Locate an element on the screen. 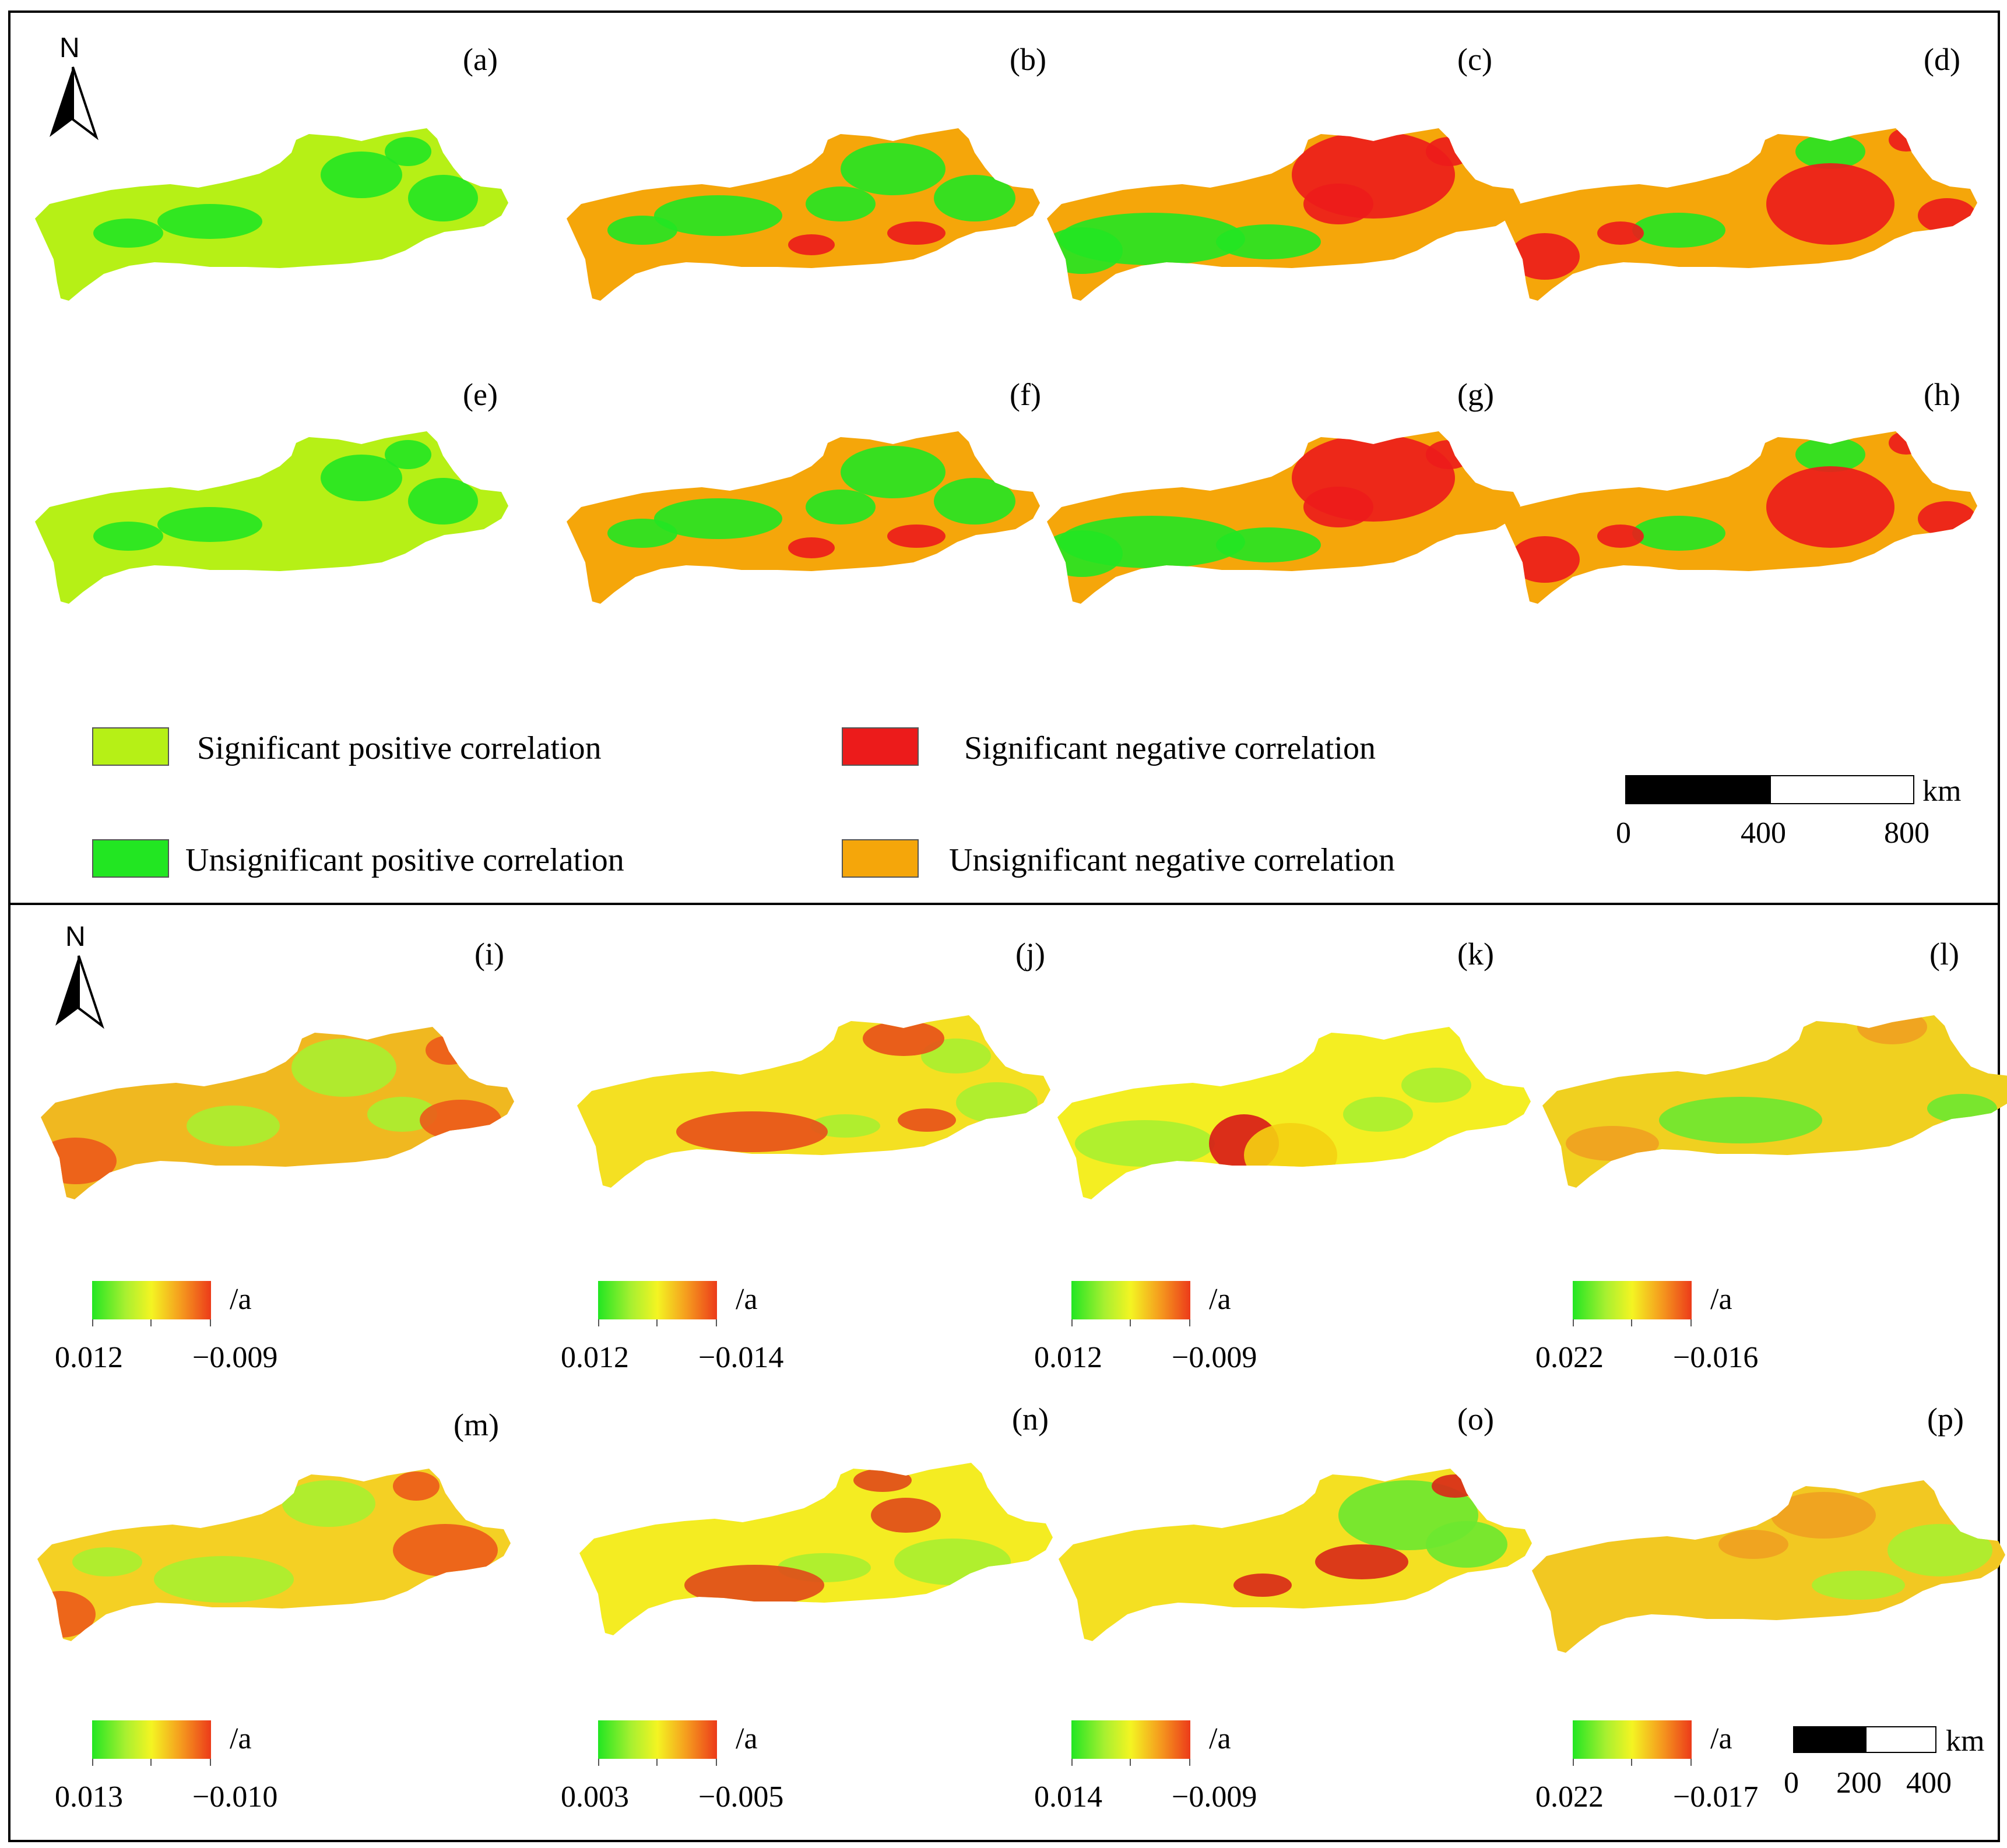 This screenshot has width=2007, height=1848. color-ramp-unit-j: /a is located at coordinates (747, 1299).